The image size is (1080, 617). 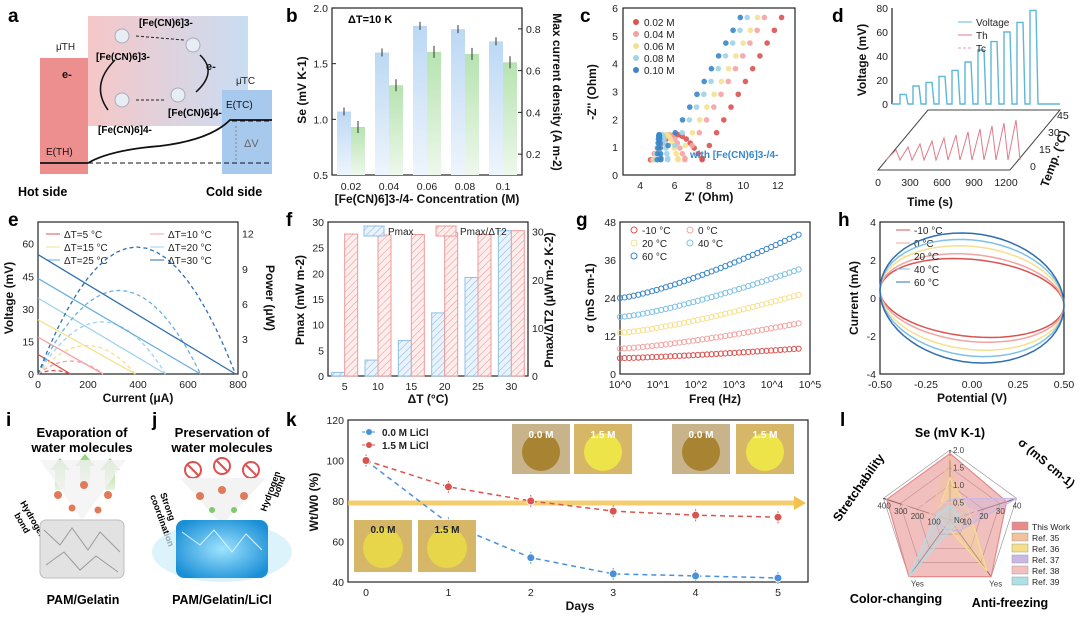 What do you see at coordinates (744, 186) in the screenshot?
I see `tick-label-x: 10` at bounding box center [744, 186].